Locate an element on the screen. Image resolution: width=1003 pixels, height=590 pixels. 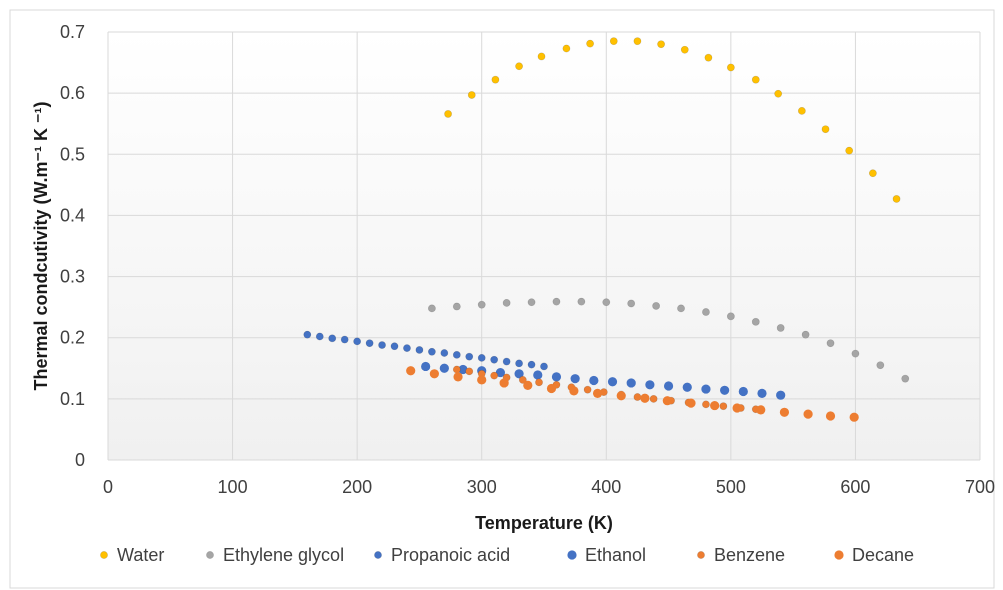
y-tick-label: 0.1 is located at coordinates (72, 399).